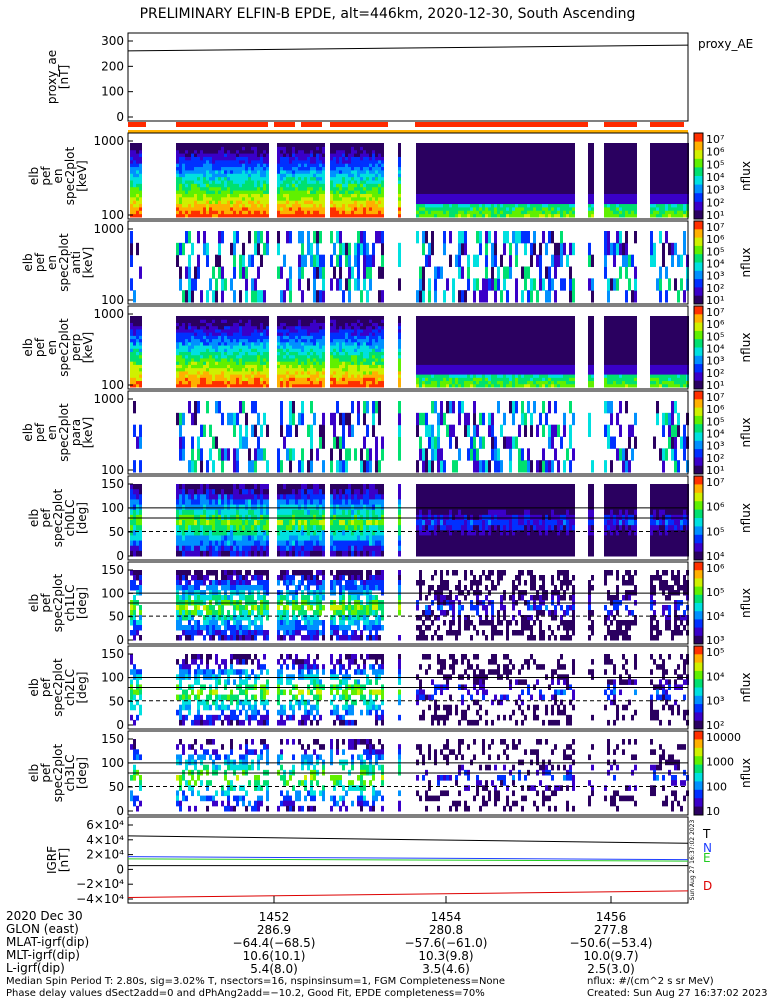  Describe the element at coordinates (52, 262) in the screenshot. I see `y-axis-label: en` at that location.